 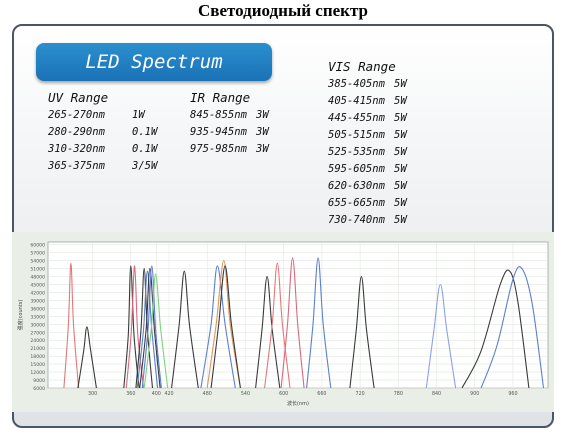 I want to click on ir-range-row: 845-855nm 3W, so click(x=229, y=115).